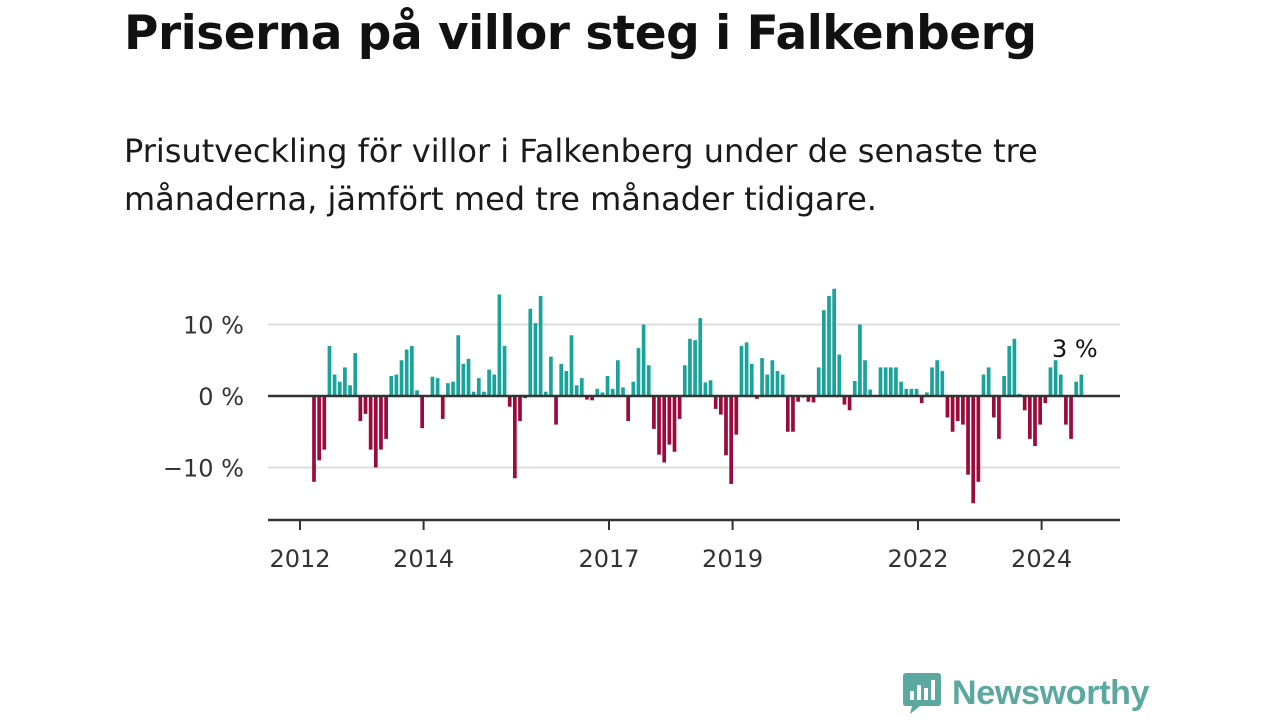 The height and width of the screenshot is (720, 1280). What do you see at coordinates (221, 397) in the screenshot?
I see `y-tick-label: 0 %` at bounding box center [221, 397].